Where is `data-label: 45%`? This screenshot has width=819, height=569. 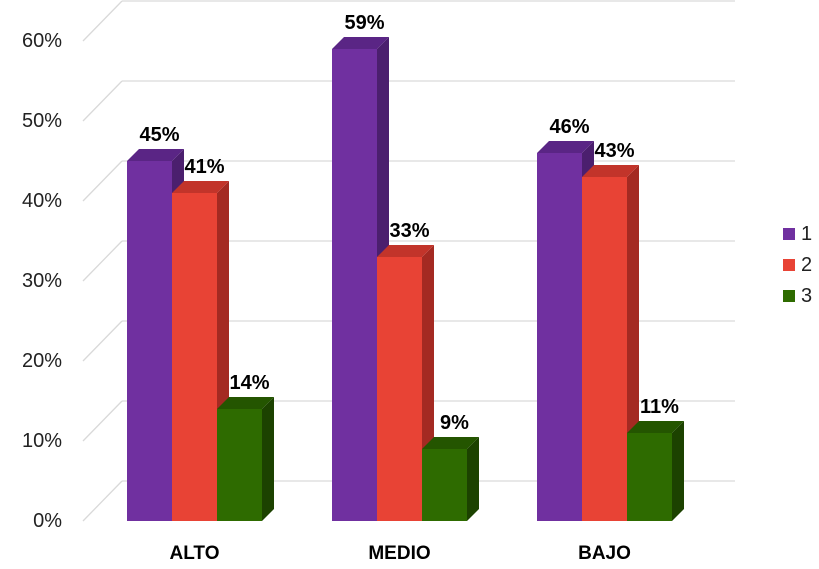 data-label: 45% is located at coordinates (159, 135).